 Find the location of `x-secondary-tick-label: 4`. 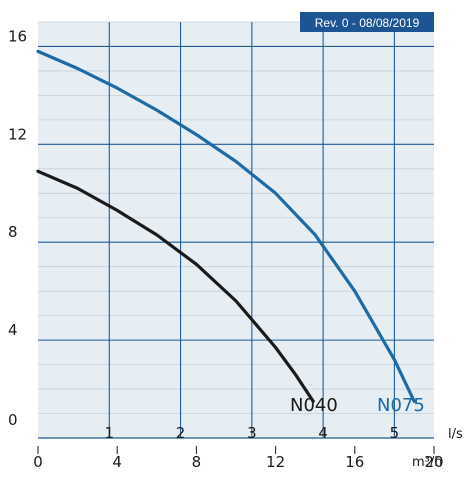

x-secondary-tick-label: 4 is located at coordinates (323, 433).